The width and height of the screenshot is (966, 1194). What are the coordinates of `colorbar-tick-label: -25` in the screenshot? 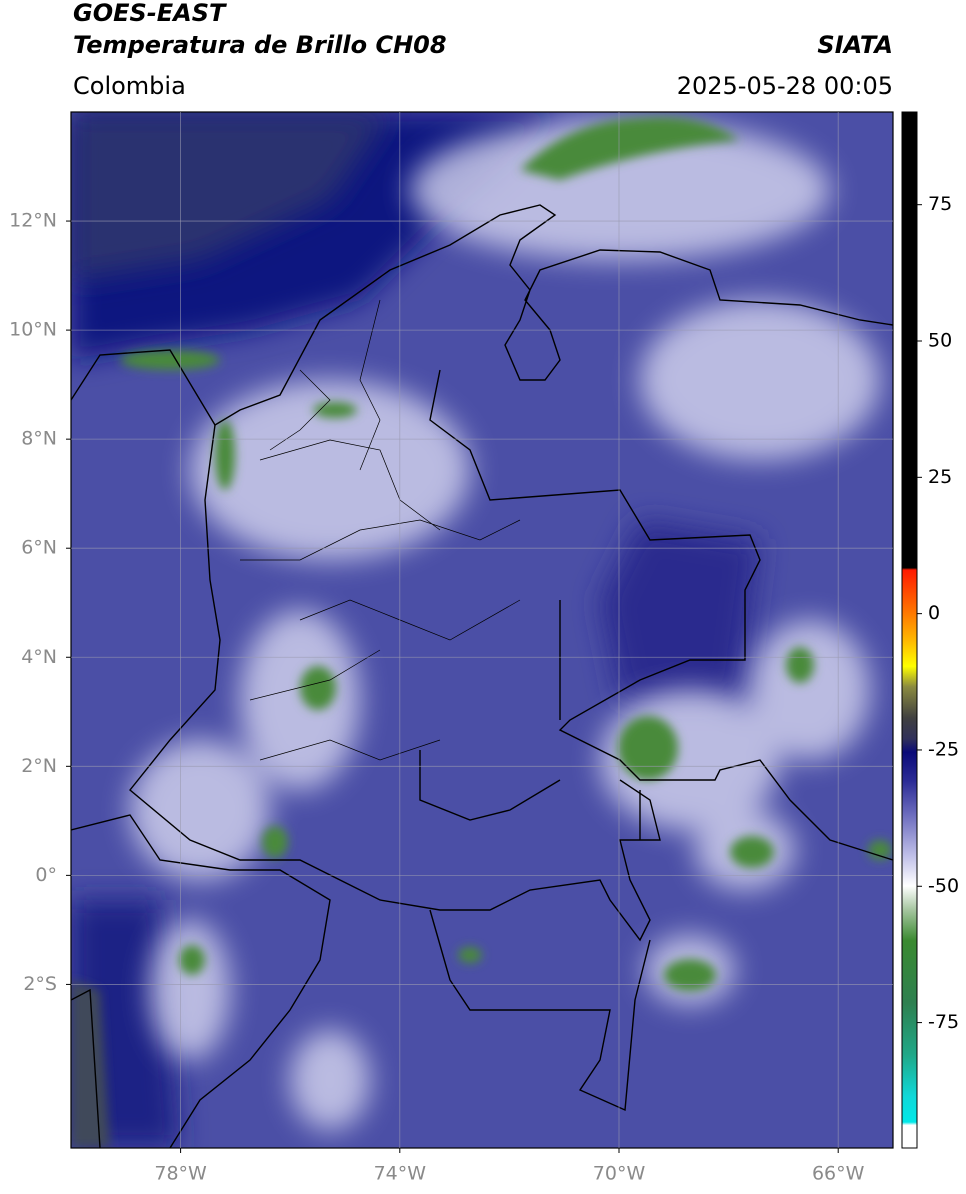 It's located at (943, 749).